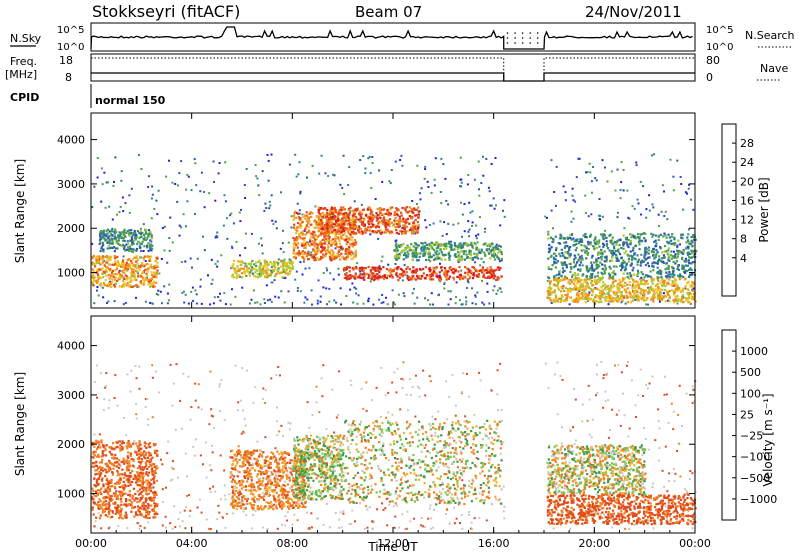 Image resolution: width=800 pixels, height=558 pixels. I want to click on nave-label: Nave, so click(774, 68).